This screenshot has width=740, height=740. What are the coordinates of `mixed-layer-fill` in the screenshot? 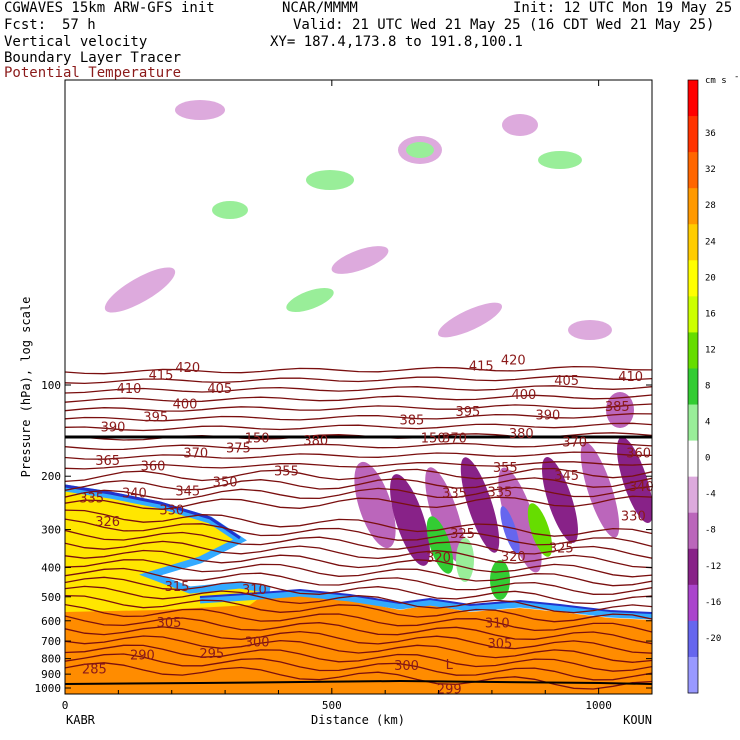 It's located at (167, 550).